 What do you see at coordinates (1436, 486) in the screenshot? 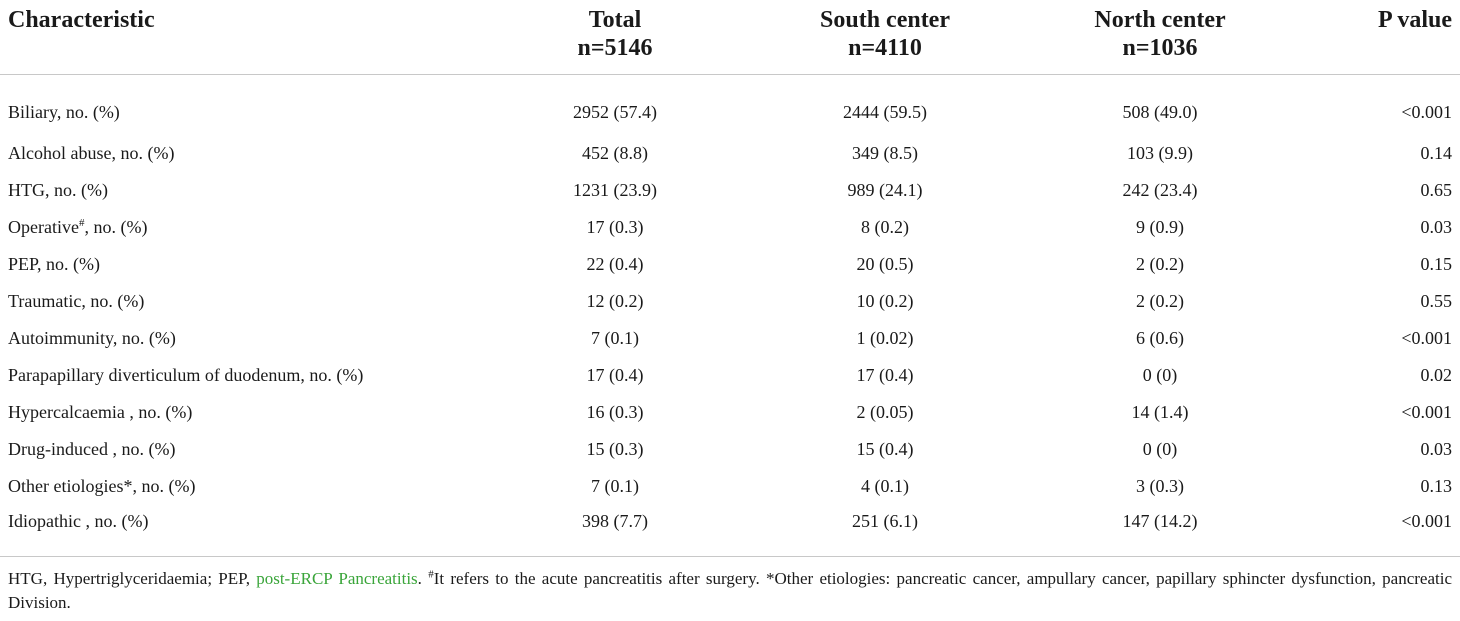
I see `cell-p-value: 0.13` at bounding box center [1436, 486].